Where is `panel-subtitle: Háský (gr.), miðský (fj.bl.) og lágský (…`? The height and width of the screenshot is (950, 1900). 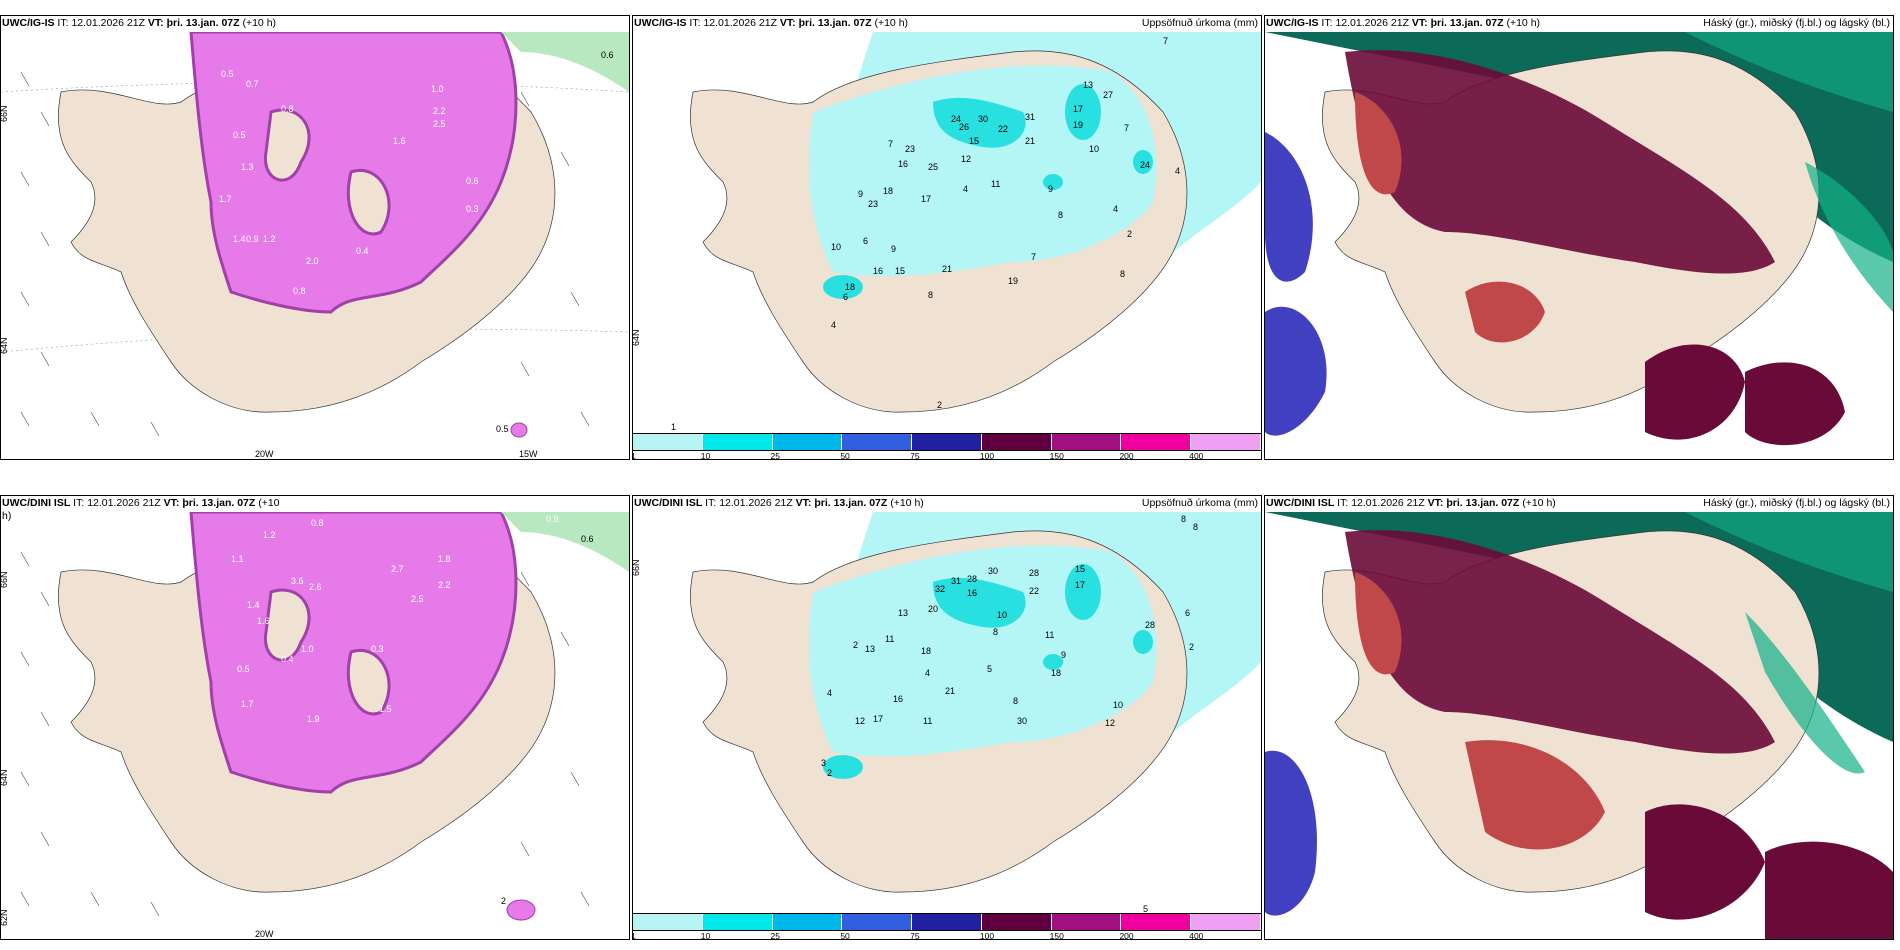 panel-subtitle: Háský (gr.), miðský (fj.bl.) og lágský (… is located at coordinates (1796, 503).